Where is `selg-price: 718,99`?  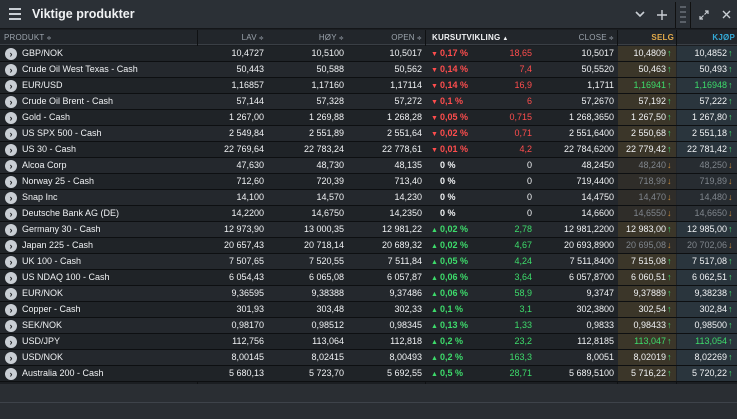 selg-price: 718,99 is located at coordinates (652, 181).